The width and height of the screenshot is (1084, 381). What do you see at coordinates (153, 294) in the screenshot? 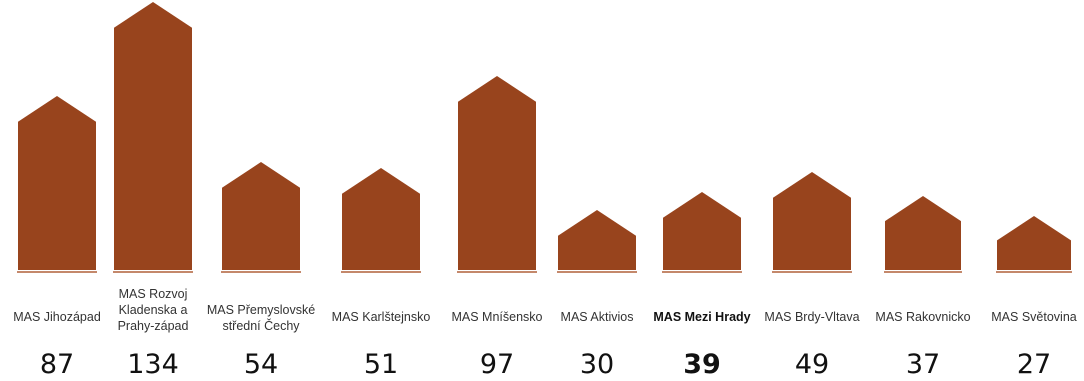
I see `category-label-2-line-1: MAS Rozvoj` at bounding box center [153, 294].